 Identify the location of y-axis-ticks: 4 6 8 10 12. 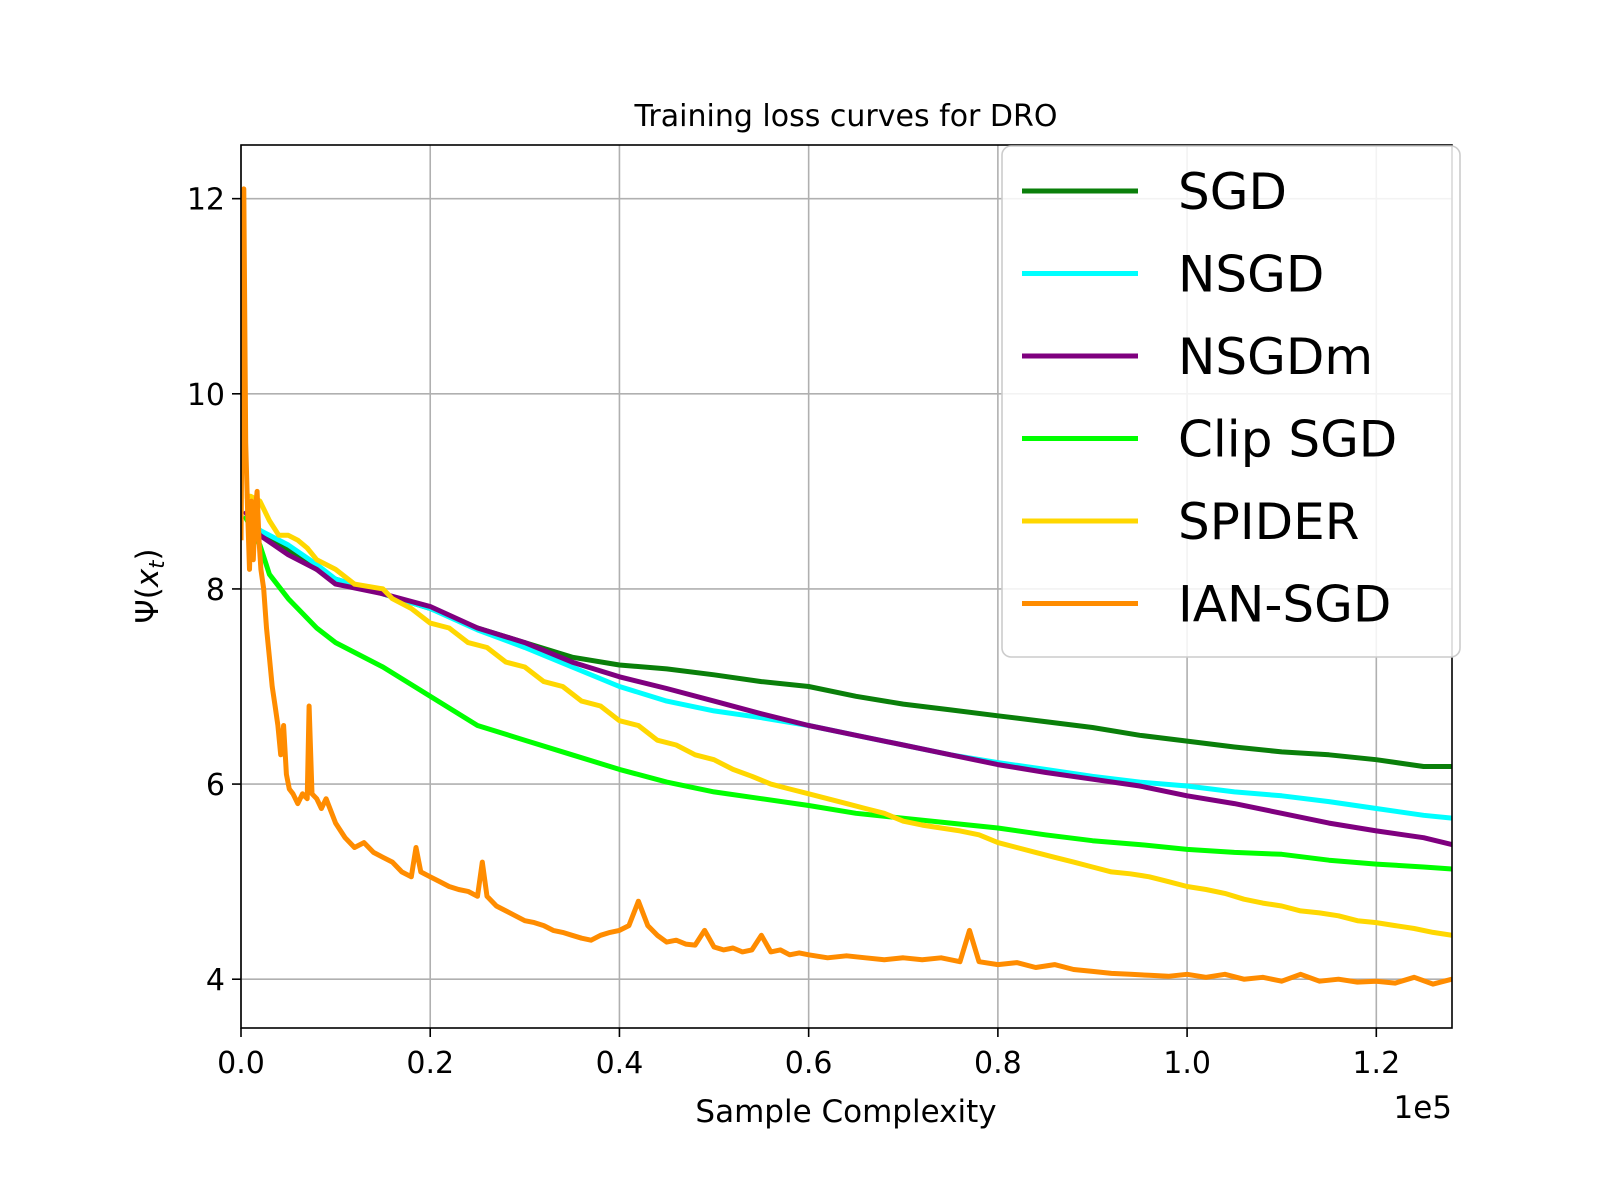
(214, 590).